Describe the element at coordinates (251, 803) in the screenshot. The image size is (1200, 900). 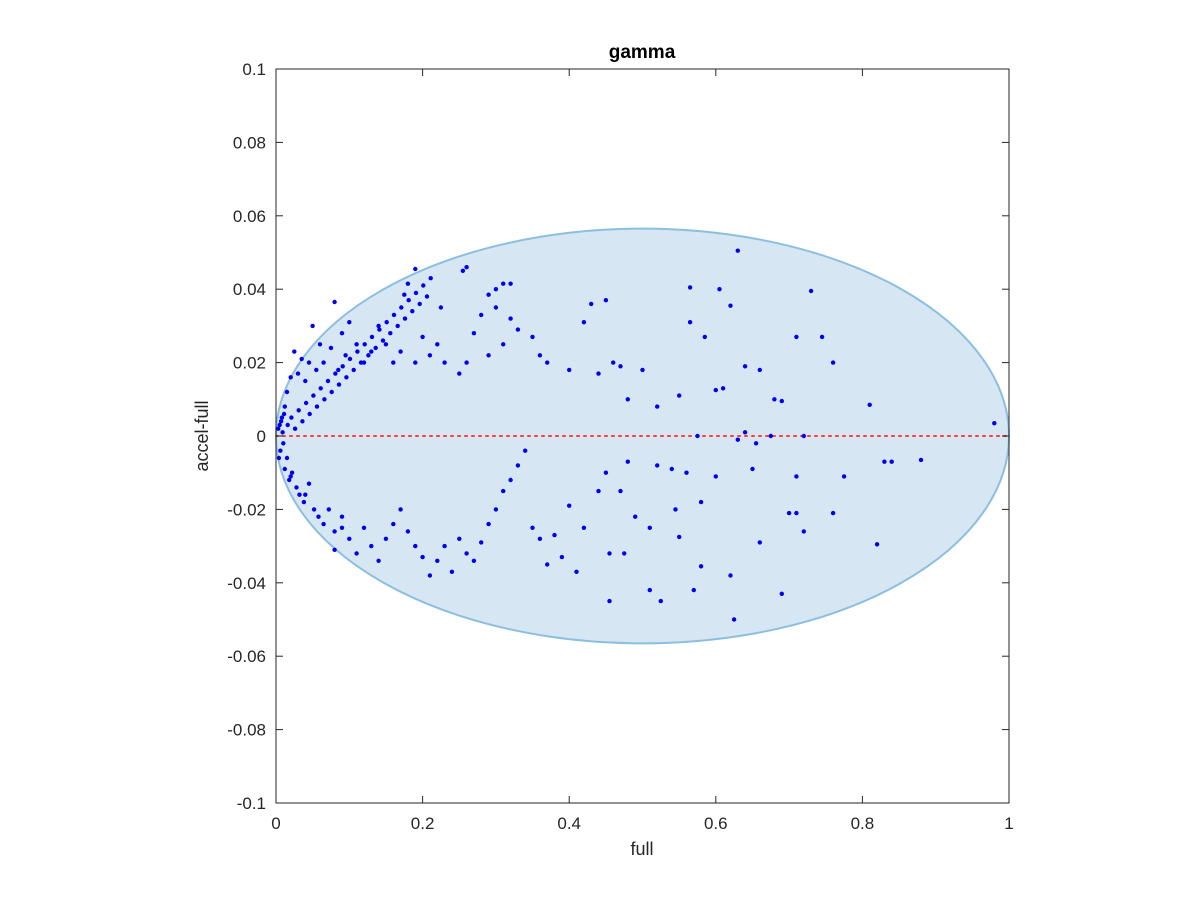
I see `y-tick-label: -0.1` at that location.